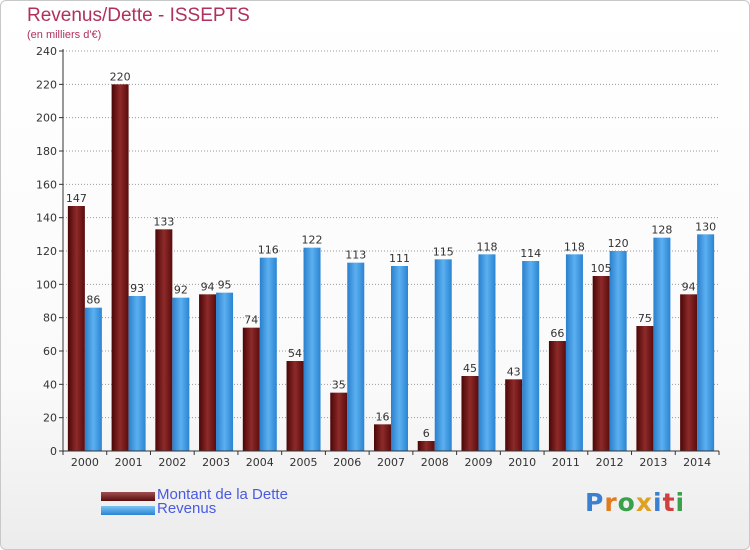 This screenshot has width=750, height=550. What do you see at coordinates (225, 285) in the screenshot?
I see `data-label-revenus: 95` at bounding box center [225, 285].